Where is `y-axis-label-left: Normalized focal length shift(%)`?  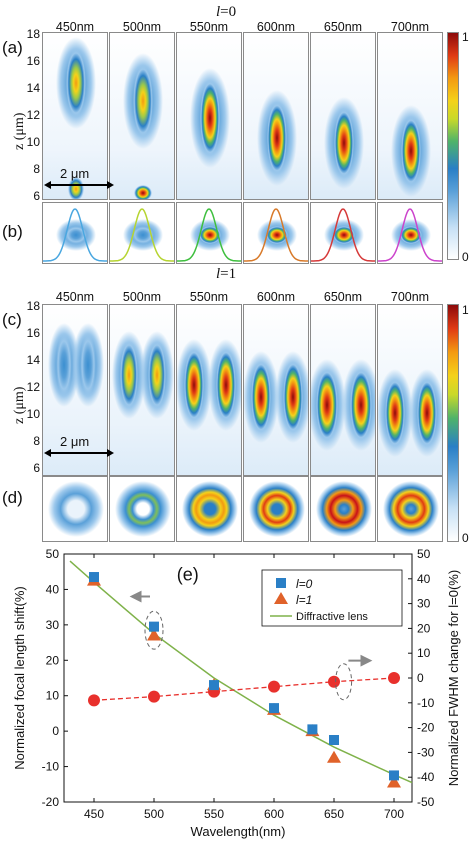
y-axis-label-left: Normalized focal length shift(%) is located at coordinates (19, 678).